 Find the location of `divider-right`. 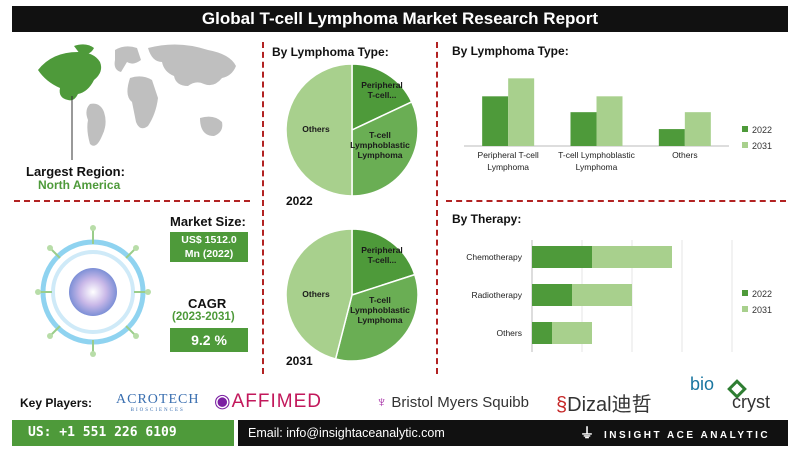

divider-right is located at coordinates (437, 208).